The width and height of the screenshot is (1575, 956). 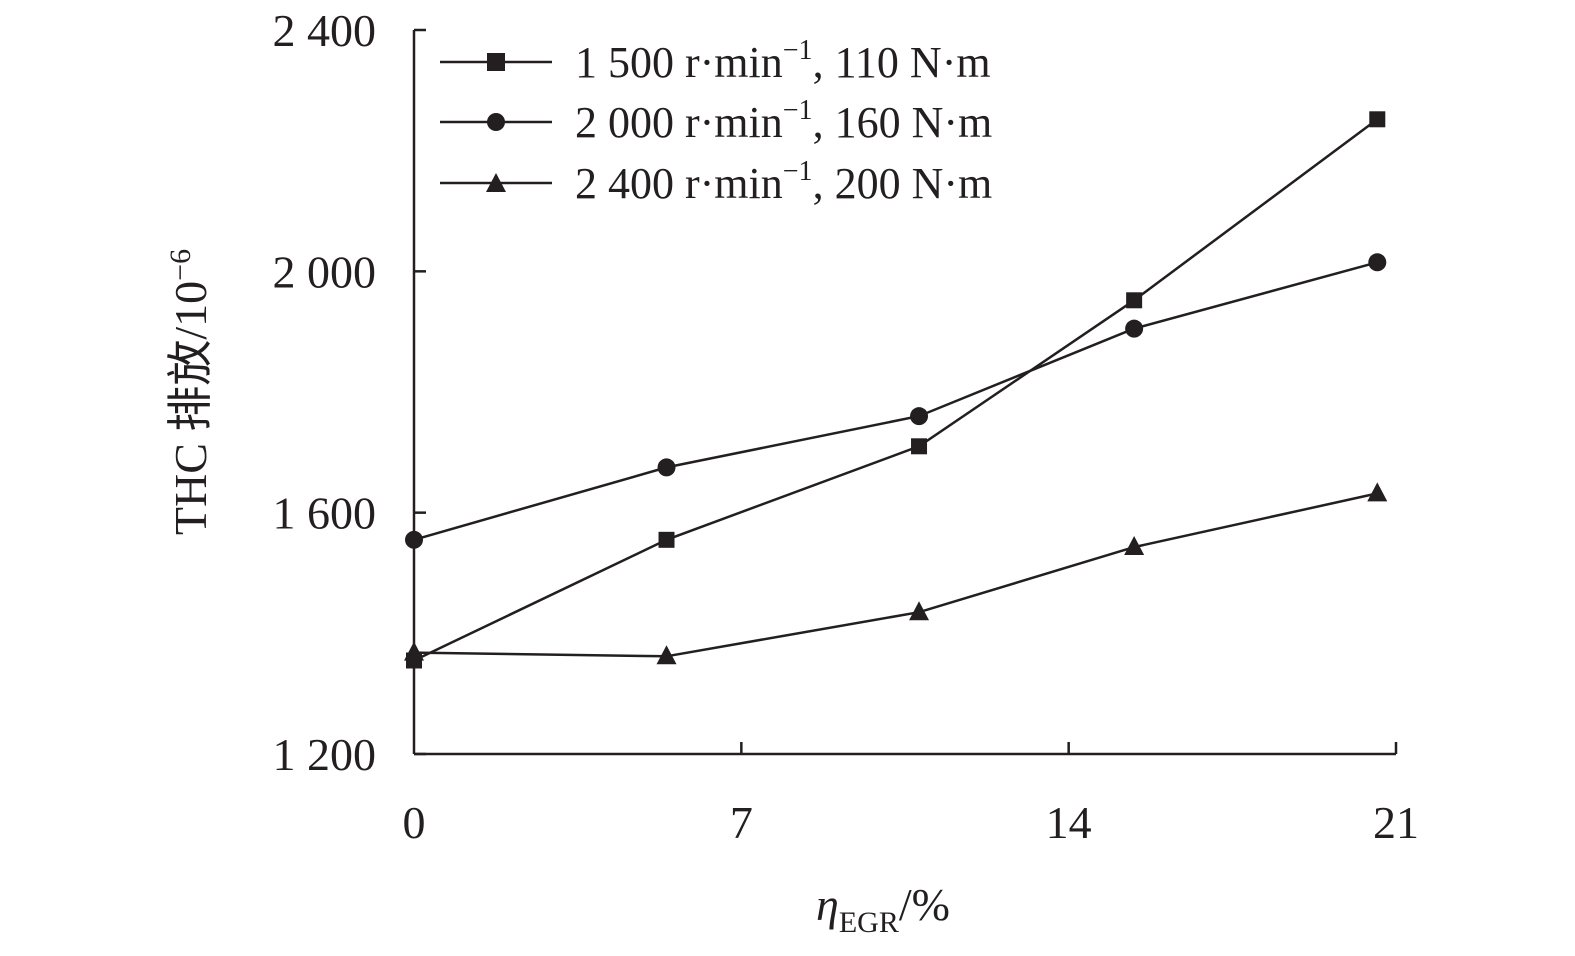 What do you see at coordinates (496, 182) in the screenshot?
I see `legend-marker-triangle` at bounding box center [496, 182].